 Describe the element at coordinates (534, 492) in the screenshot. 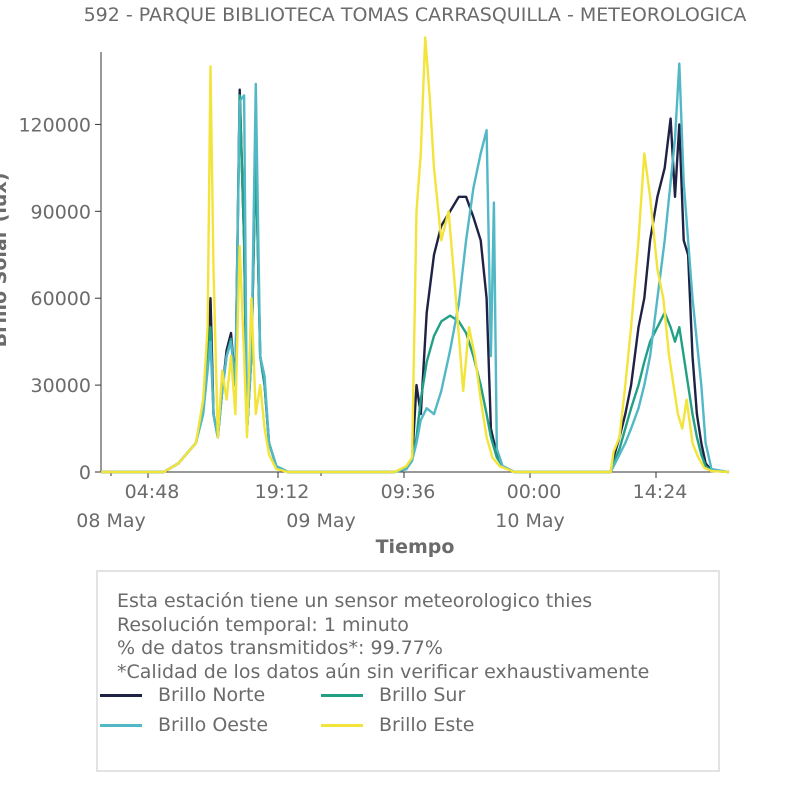

I see `x-tick-time-label: 00:00` at that location.